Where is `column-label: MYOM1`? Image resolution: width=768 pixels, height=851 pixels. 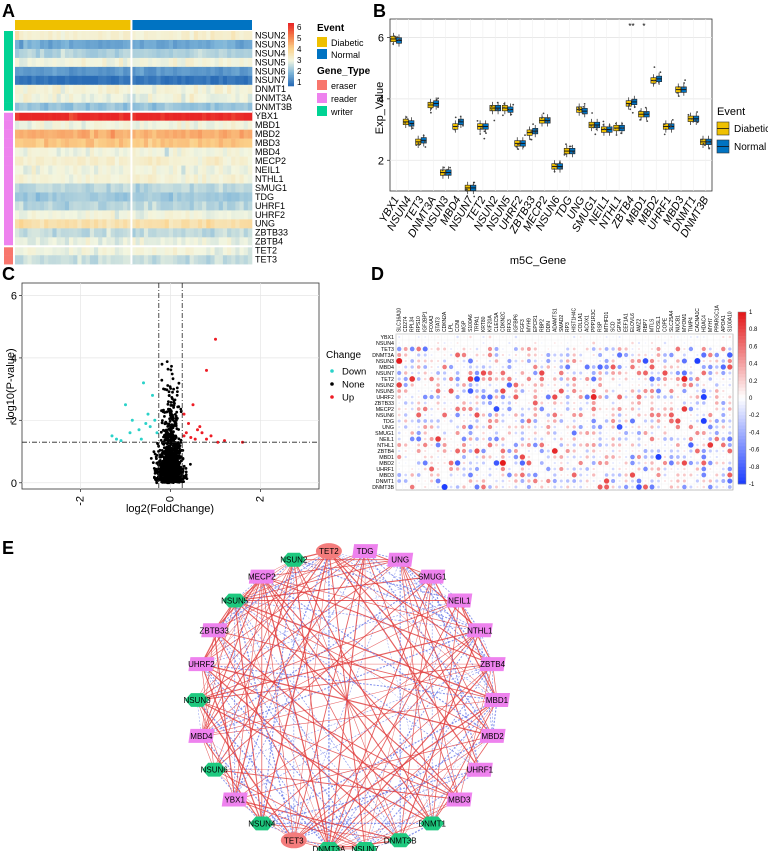
column-label: MYOM1 is located at coordinates (685, 322).